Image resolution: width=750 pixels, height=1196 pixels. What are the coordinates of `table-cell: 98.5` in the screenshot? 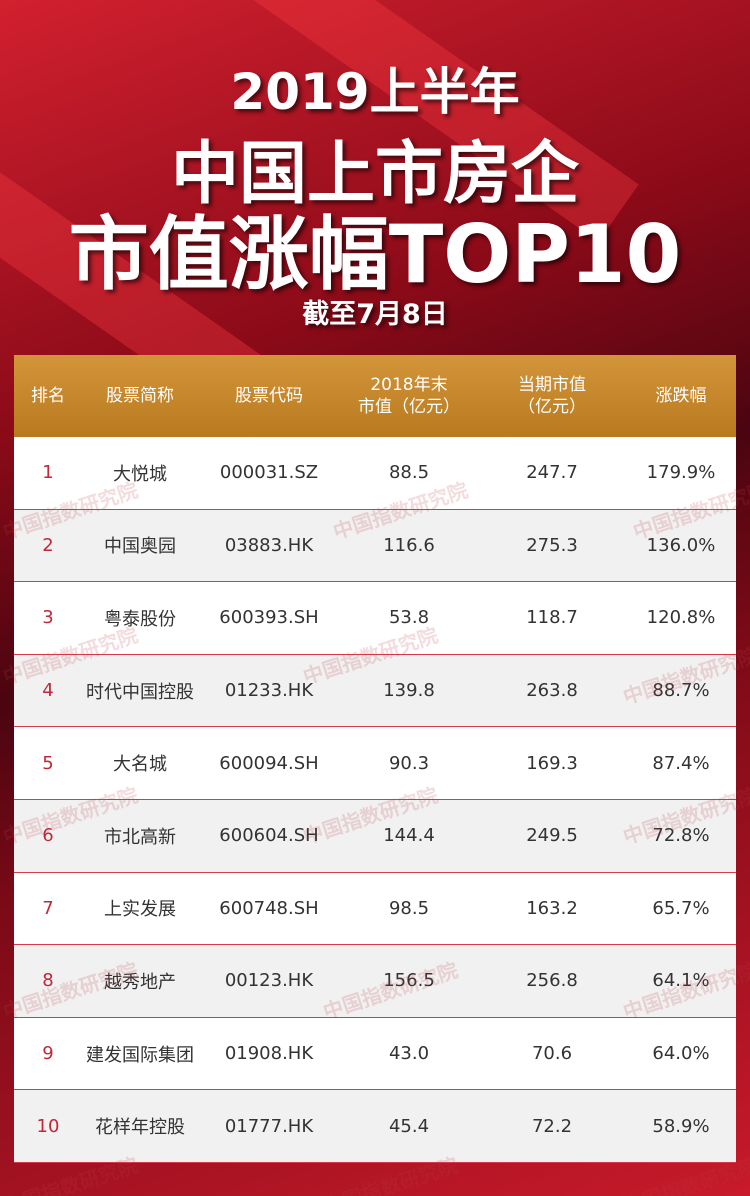 It's located at (409, 908).